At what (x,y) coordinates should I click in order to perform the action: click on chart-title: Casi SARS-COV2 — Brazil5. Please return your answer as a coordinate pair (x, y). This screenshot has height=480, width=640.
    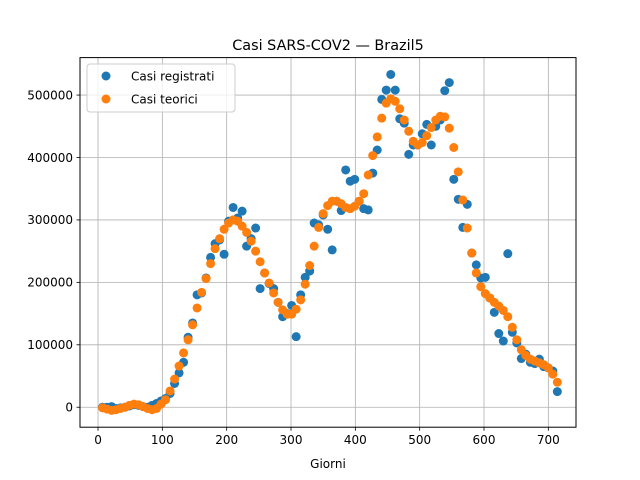
    Looking at the image, I should click on (327, 46).